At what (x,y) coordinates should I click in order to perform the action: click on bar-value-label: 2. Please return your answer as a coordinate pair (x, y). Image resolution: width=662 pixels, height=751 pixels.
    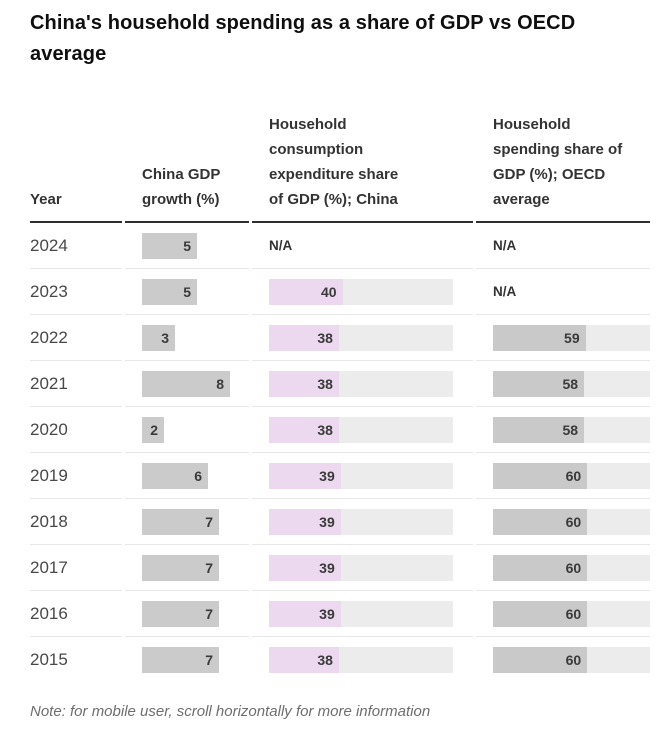
    Looking at the image, I should click on (154, 429).